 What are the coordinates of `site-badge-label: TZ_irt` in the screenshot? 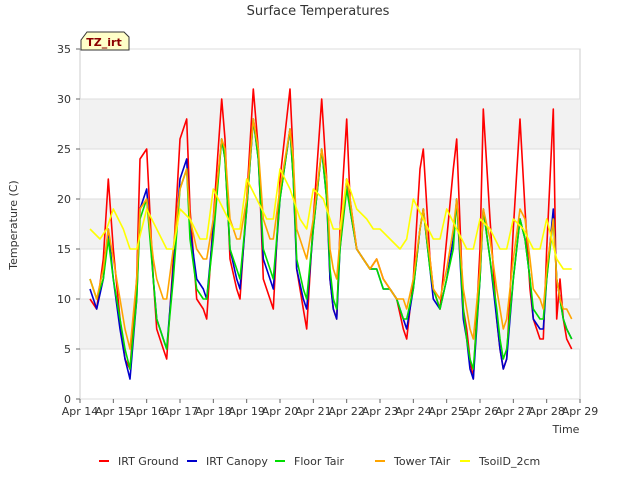 It's located at (103, 42).